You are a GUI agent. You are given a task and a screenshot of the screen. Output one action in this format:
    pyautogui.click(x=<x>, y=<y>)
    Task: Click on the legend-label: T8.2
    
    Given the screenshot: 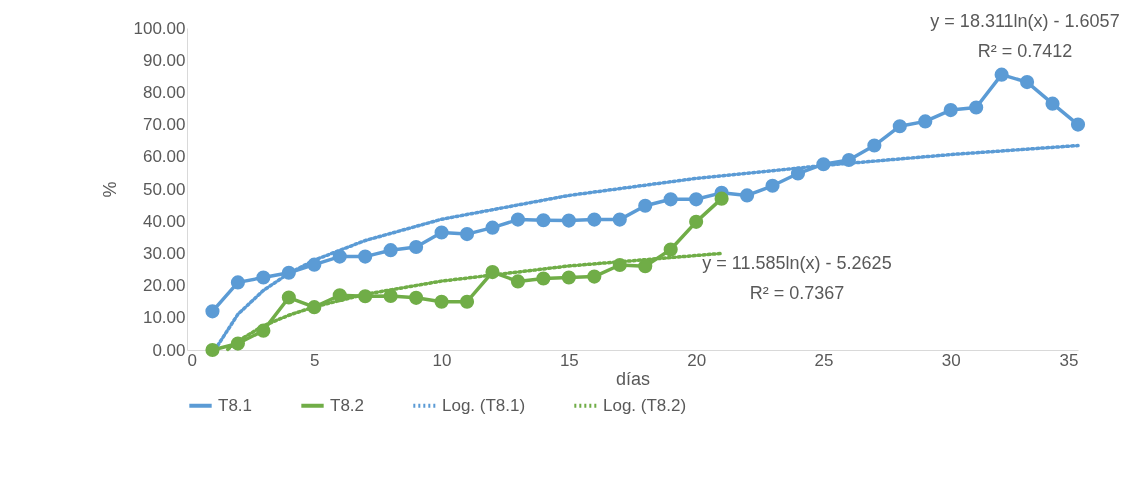 What is the action you would take?
    pyautogui.click(x=347, y=405)
    